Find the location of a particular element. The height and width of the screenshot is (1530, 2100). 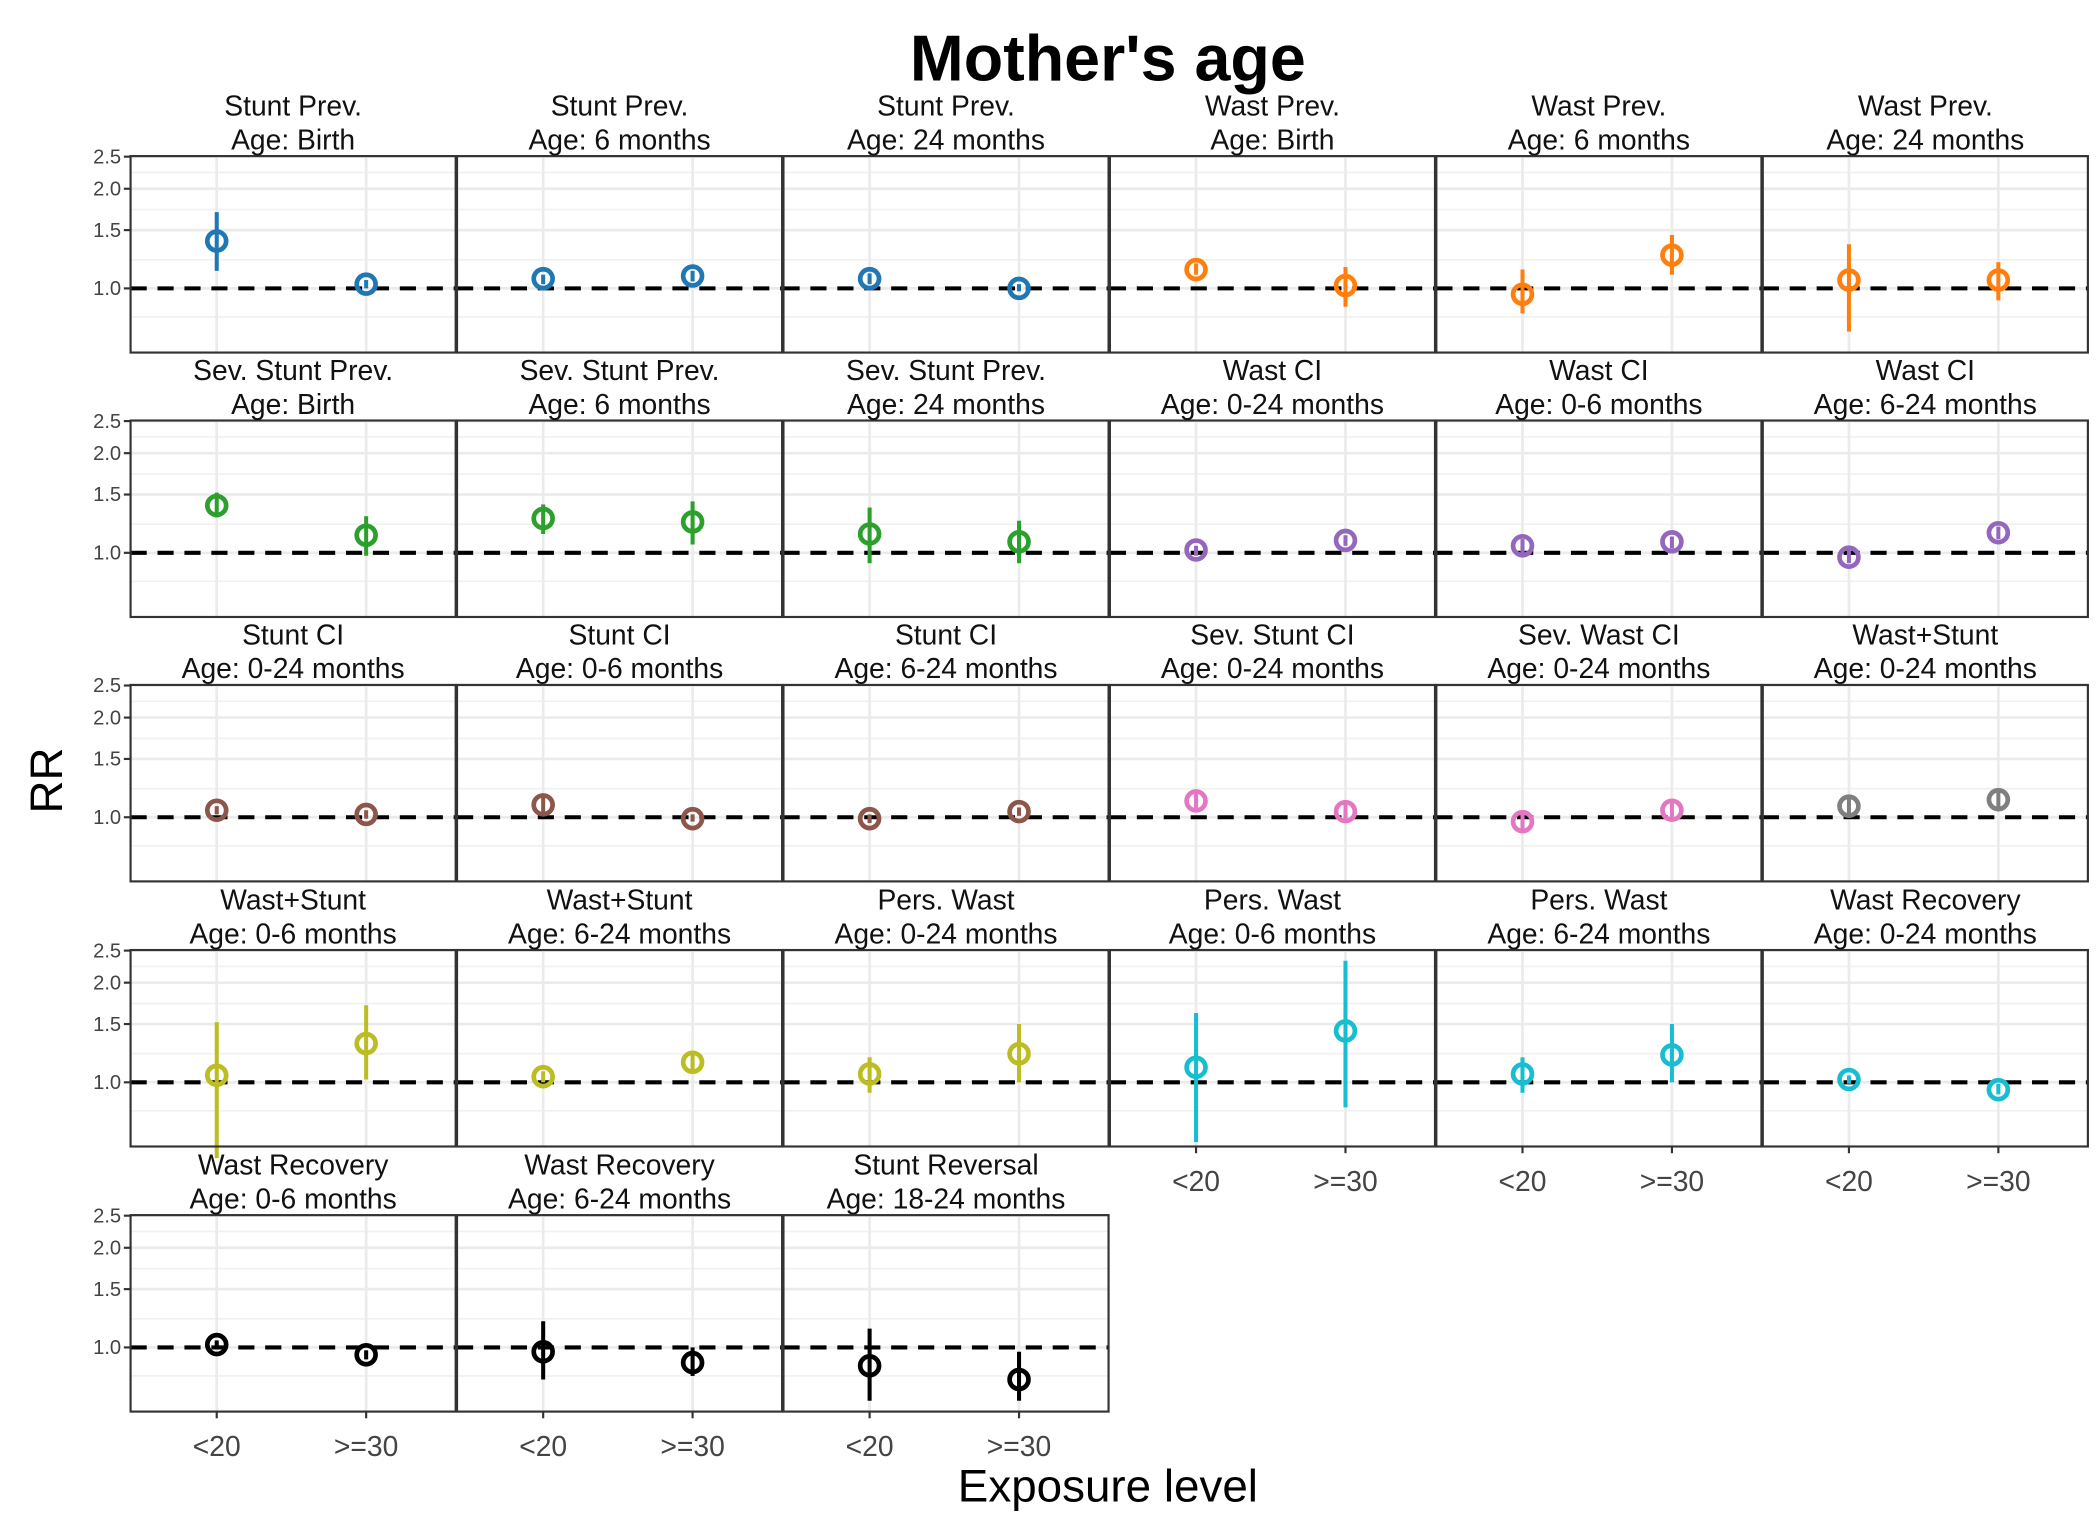

panel: Sev. Stunt Prev.Age: 6 months is located at coordinates (619, 486).